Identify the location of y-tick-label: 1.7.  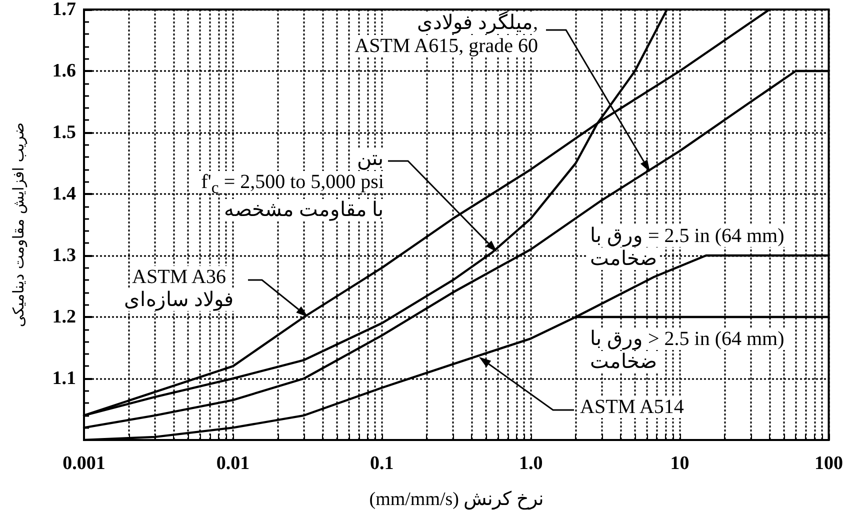
(64, 10).